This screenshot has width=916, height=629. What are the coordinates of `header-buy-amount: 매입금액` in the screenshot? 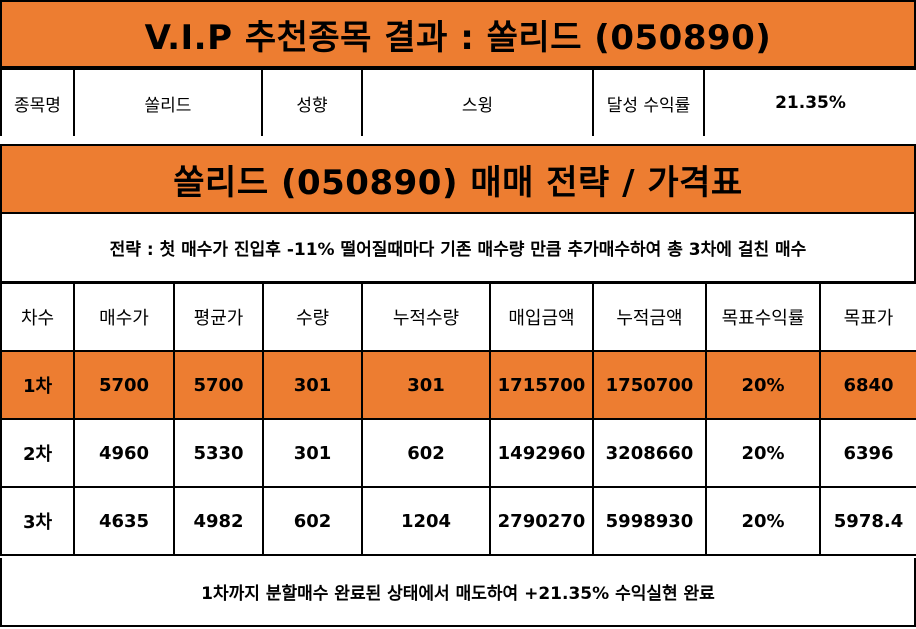 It's located at (541, 317).